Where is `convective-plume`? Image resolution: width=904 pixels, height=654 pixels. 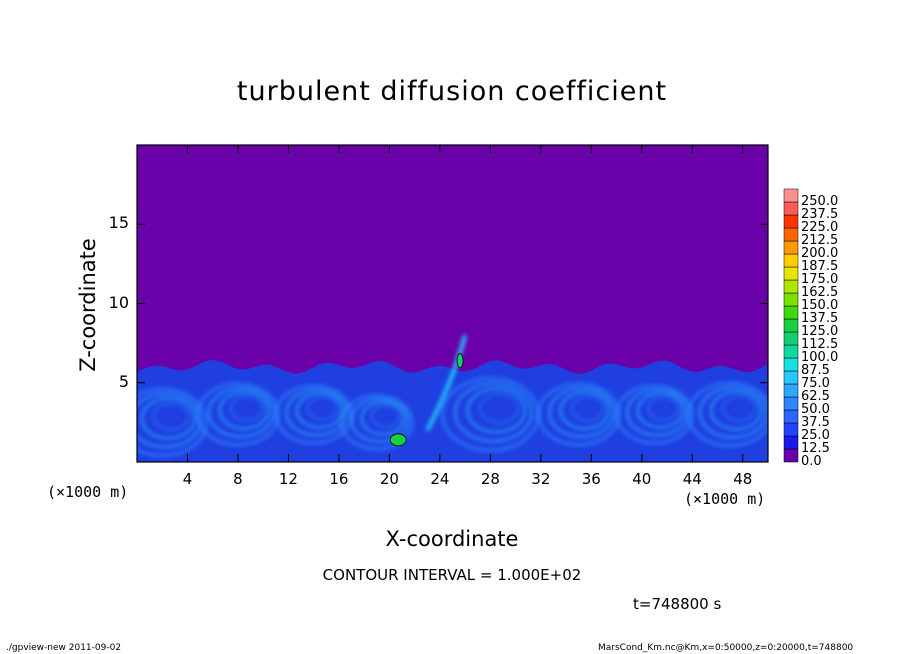 convective-plume is located at coordinates (446, 383).